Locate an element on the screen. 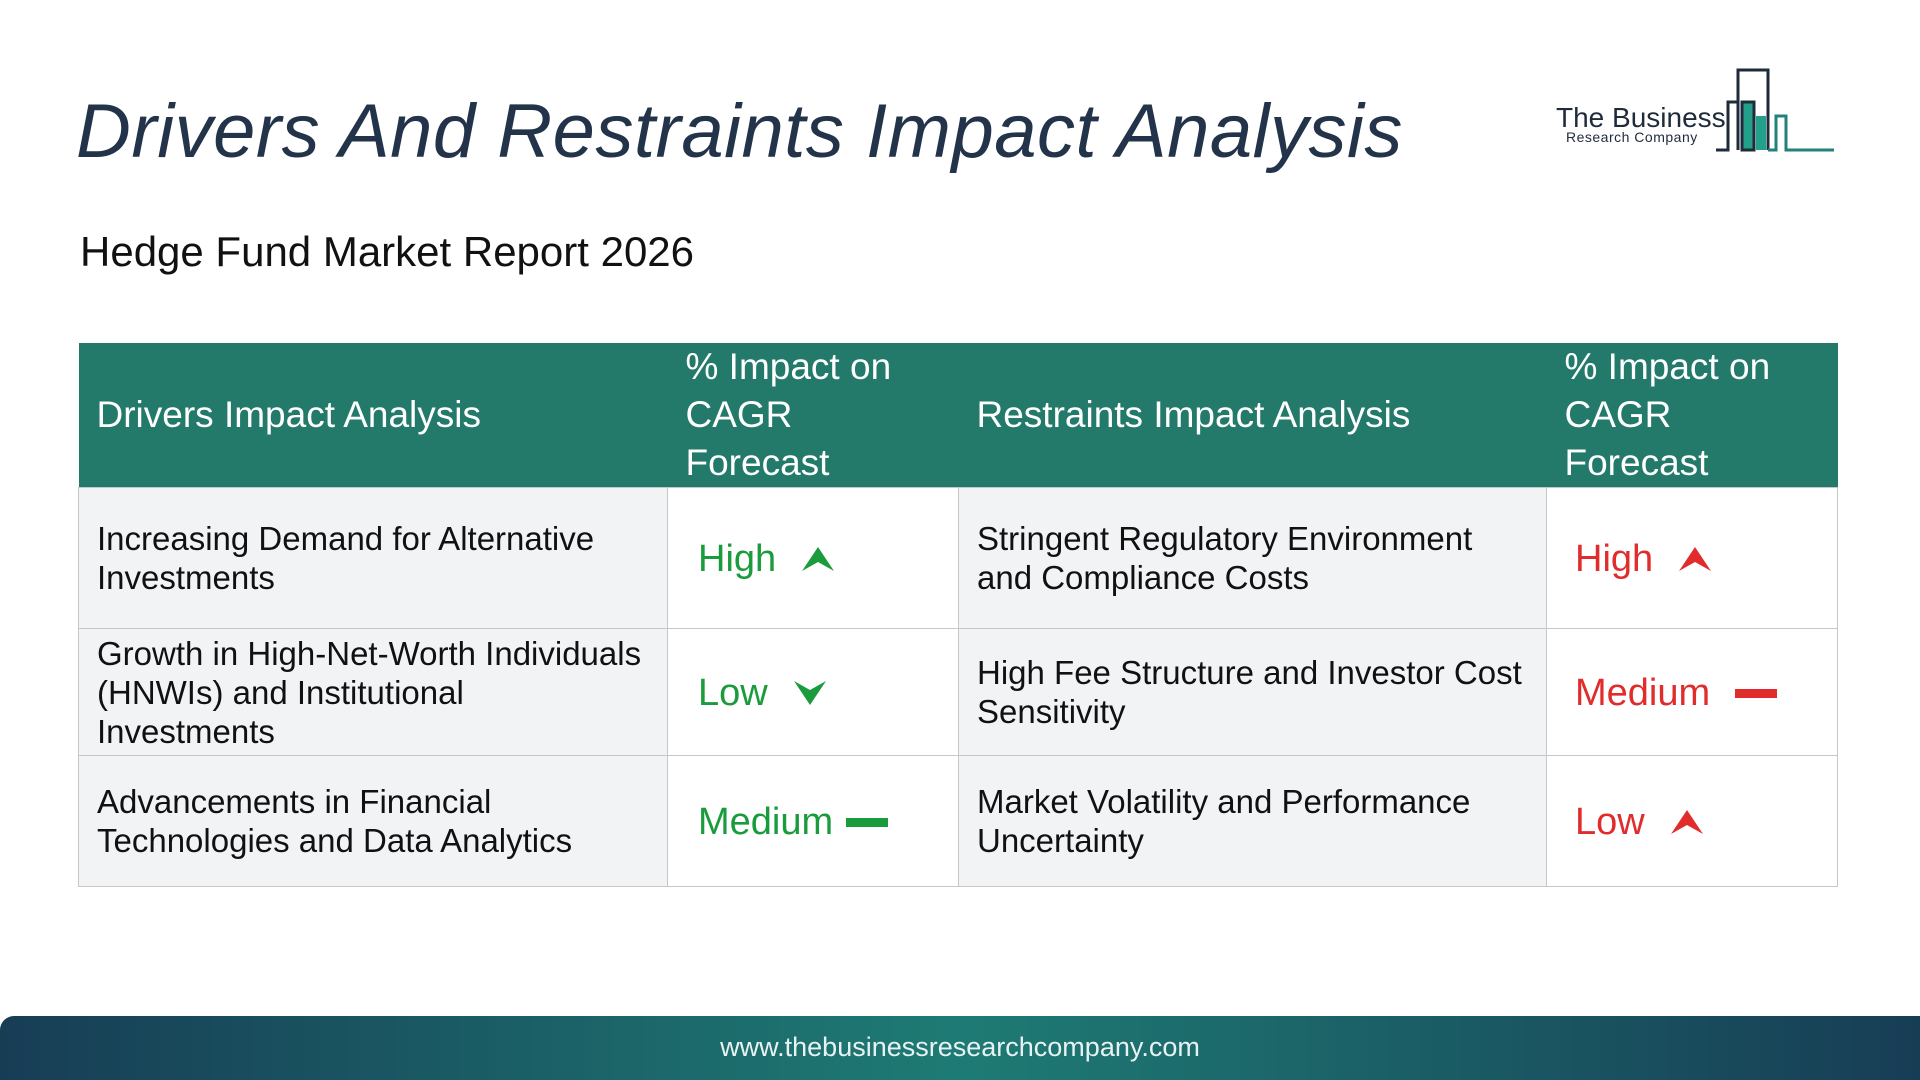  driver-impact-level: Medium is located at coordinates (766, 821).